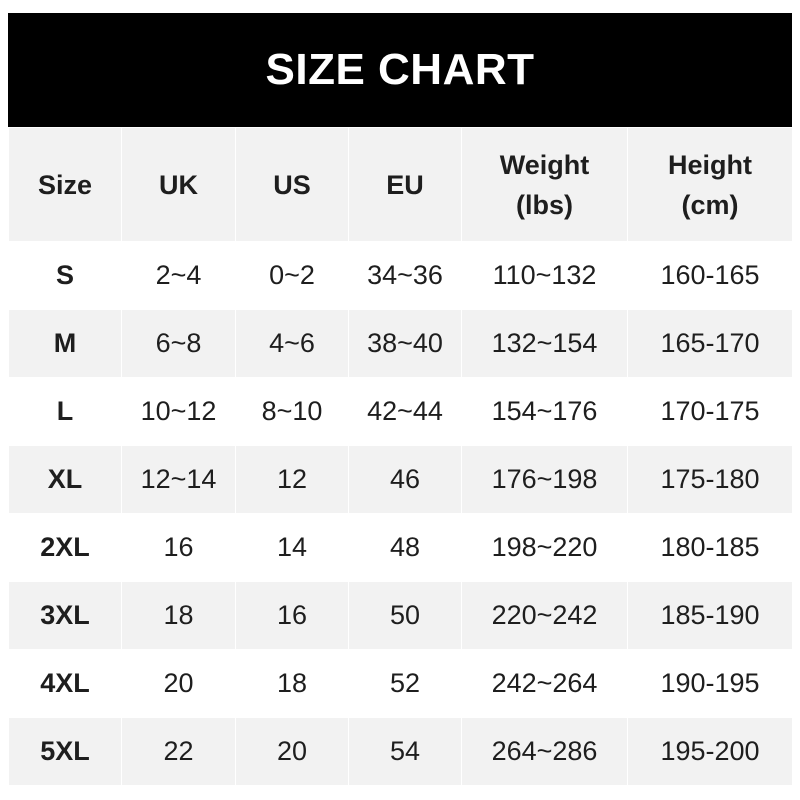 Image resolution: width=800 pixels, height=800 pixels. What do you see at coordinates (65, 343) in the screenshot?
I see `size-cell: M` at bounding box center [65, 343].